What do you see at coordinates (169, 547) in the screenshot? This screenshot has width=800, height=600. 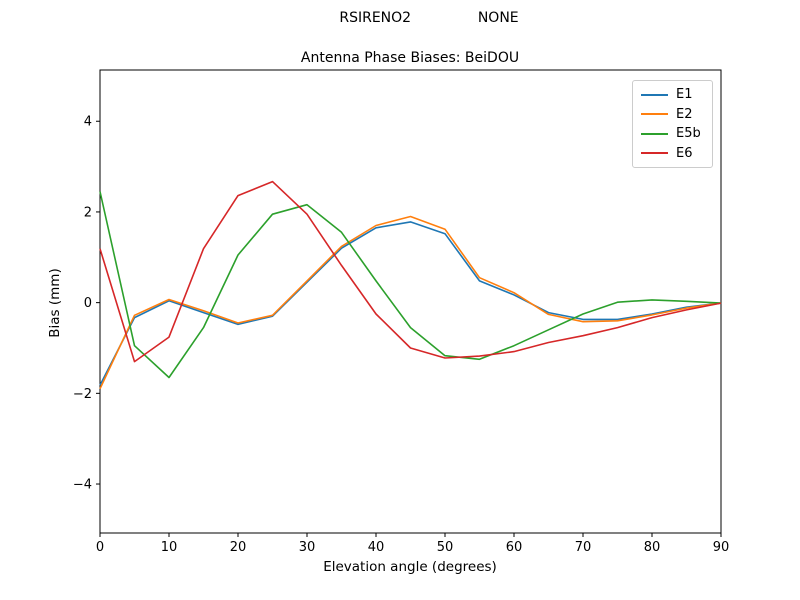 I see `x-tick-label: 10` at bounding box center [169, 547].